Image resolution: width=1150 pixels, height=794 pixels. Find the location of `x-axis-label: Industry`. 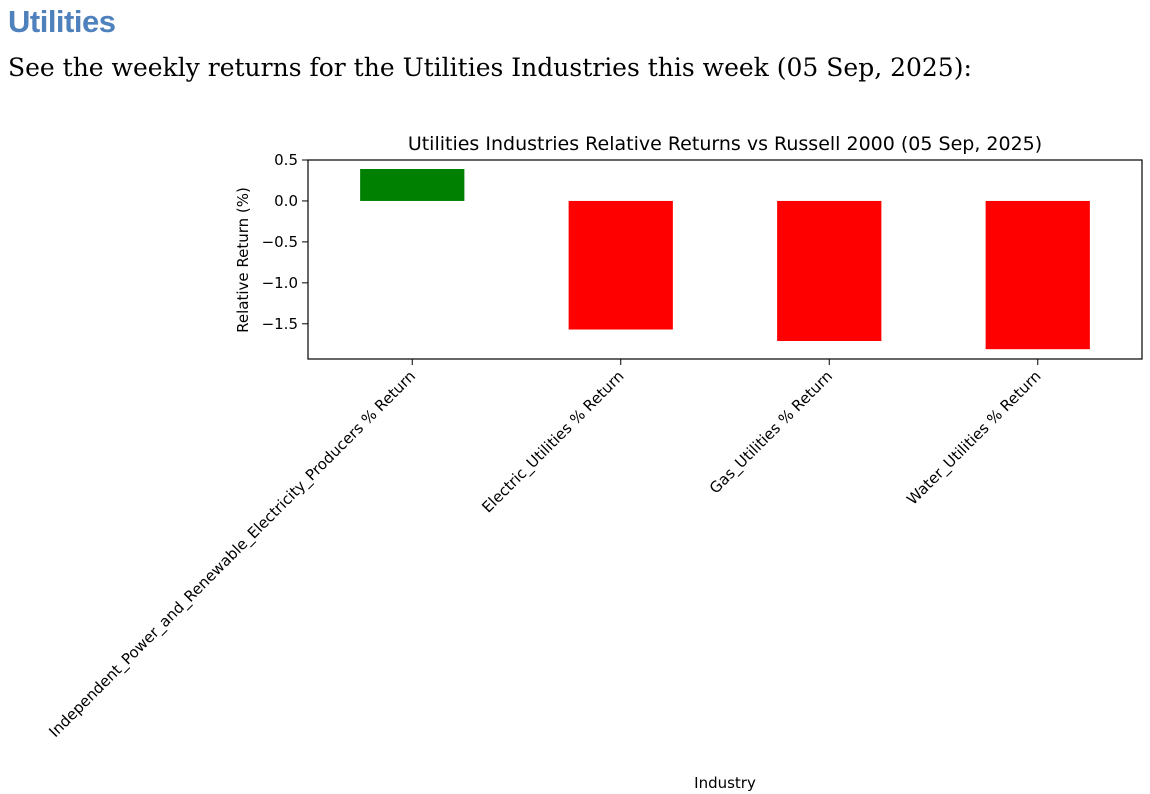

x-axis-label: Industry is located at coordinates (725, 783).